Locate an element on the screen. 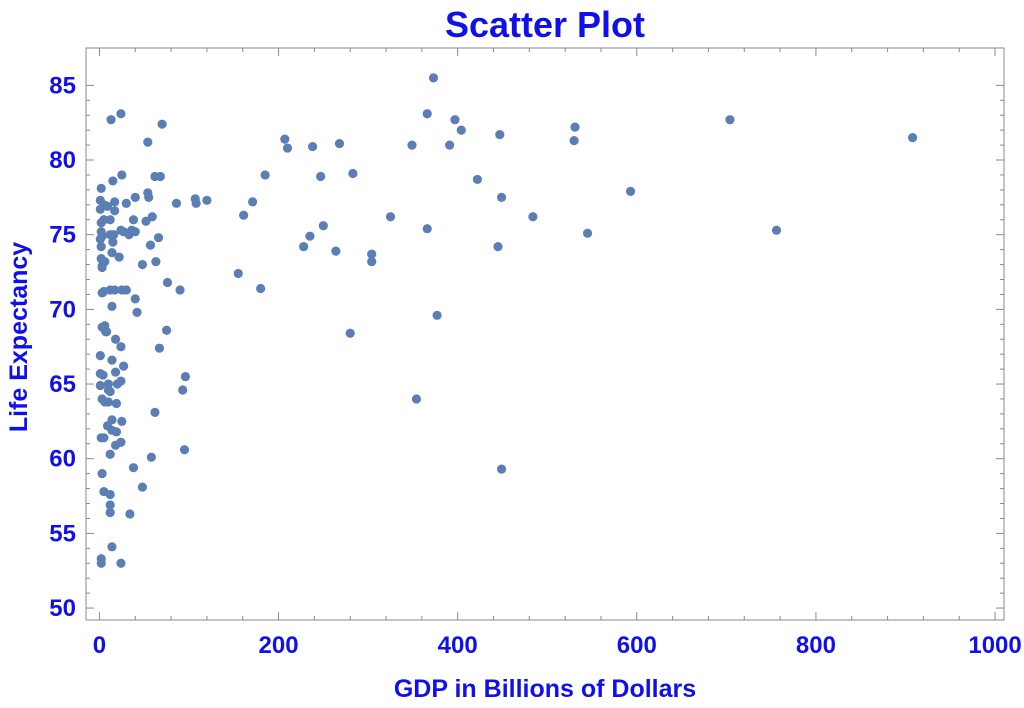  y-tick-label: 85 is located at coordinates (62, 85).